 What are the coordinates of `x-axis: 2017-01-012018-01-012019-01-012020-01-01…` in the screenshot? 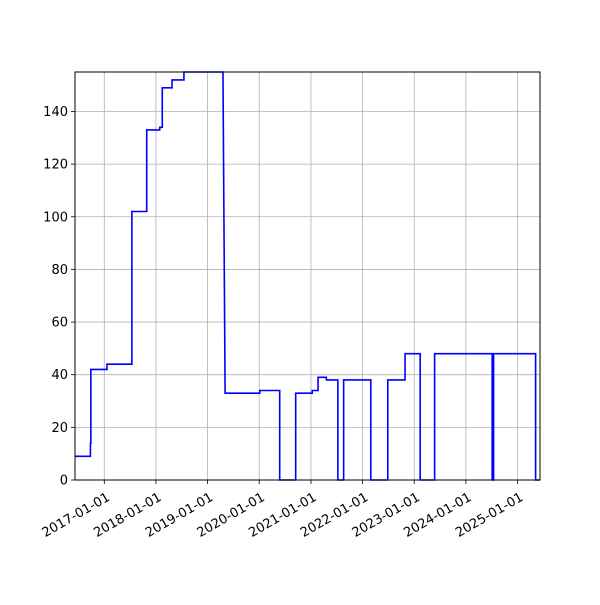 It's located at (283, 510).